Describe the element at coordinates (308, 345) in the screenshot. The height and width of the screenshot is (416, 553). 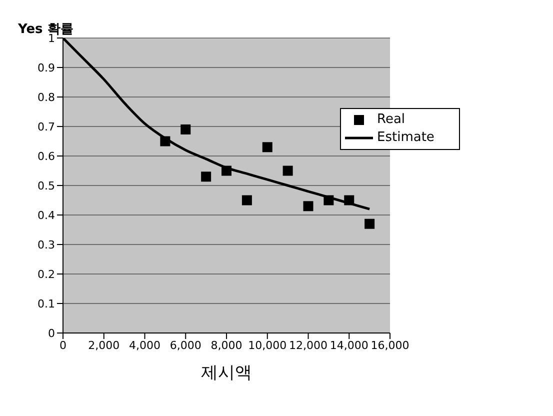
I see `x-tick-label: 12,000` at that location.